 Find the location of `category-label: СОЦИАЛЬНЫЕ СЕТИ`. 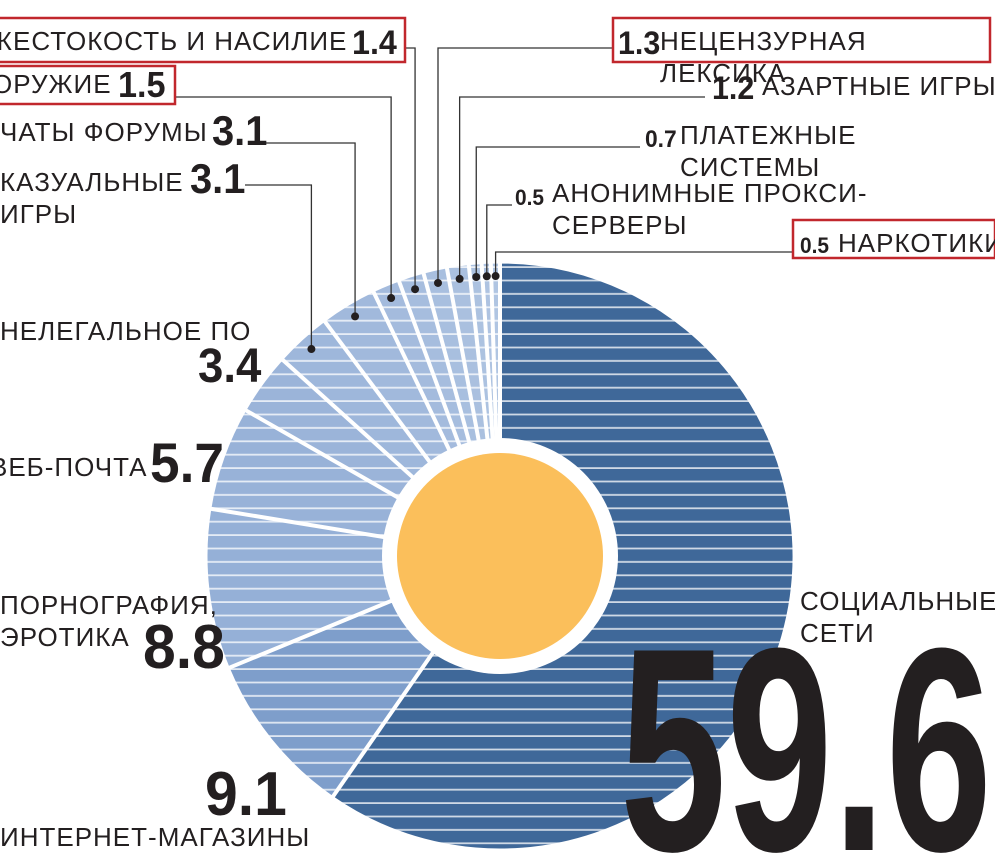

category-label: СОЦИАЛЬНЫЕ СЕТИ is located at coordinates (897, 617).